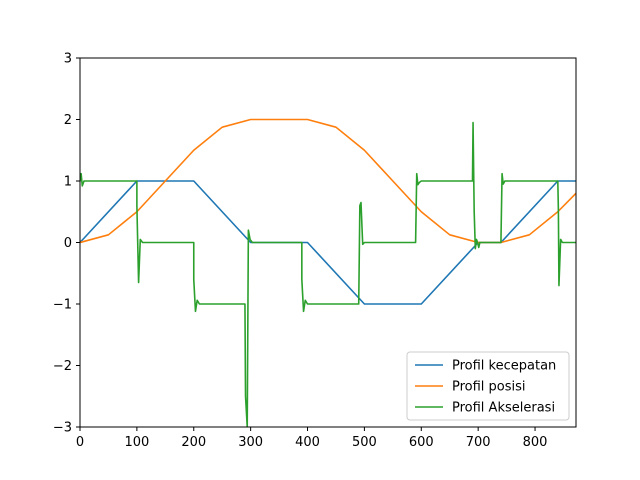 This screenshot has height=480, width=640. I want to click on y-tick-label: 1, so click(68, 182).